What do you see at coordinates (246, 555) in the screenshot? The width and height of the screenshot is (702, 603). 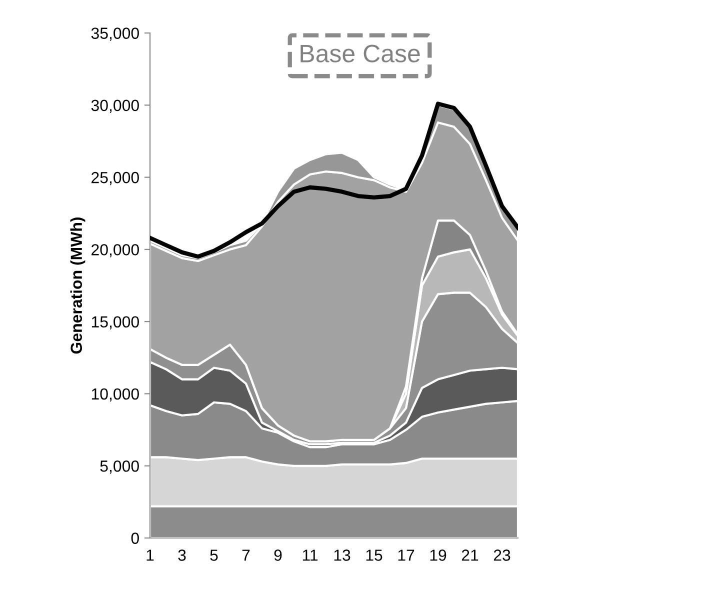 I see `x-tick-label: 7` at bounding box center [246, 555].